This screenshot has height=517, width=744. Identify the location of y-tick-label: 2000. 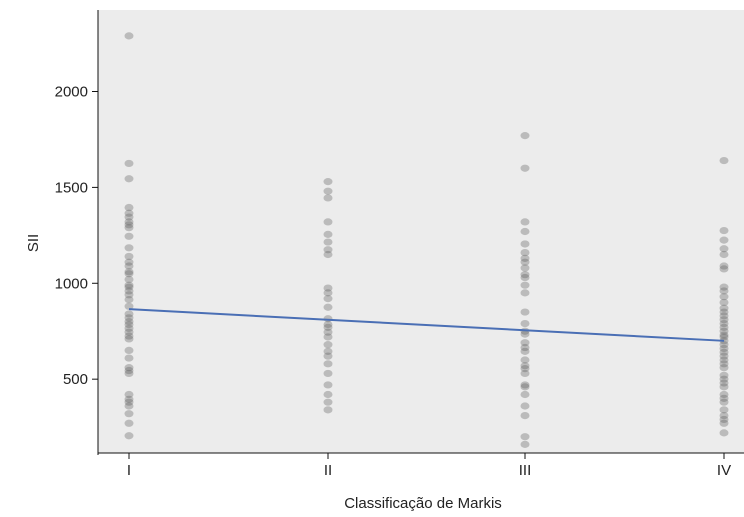
(71, 92).